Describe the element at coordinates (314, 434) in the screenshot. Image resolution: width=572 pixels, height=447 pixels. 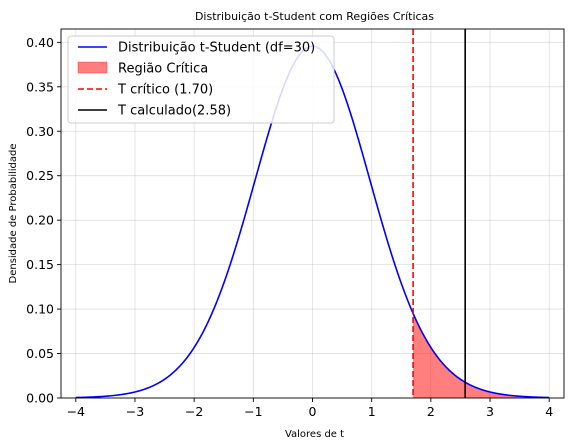
I see `x-axis-title: Valores de t` at that location.